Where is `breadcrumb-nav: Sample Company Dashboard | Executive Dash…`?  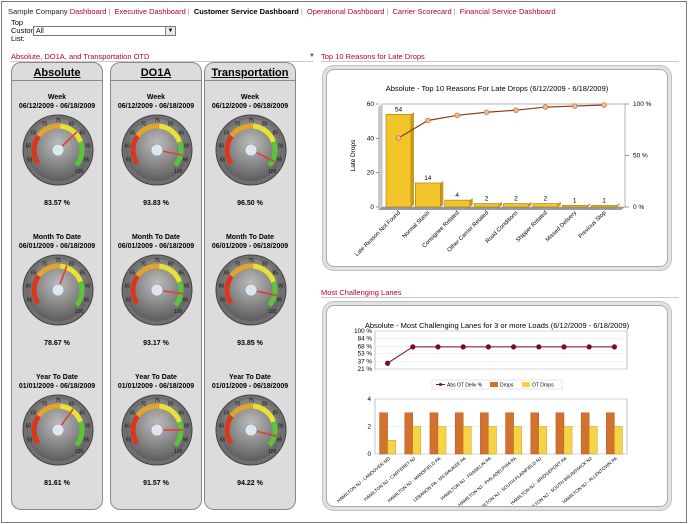
breadcrumb-nav: Sample Company Dashboard | Executive Dash… is located at coordinates (282, 11).